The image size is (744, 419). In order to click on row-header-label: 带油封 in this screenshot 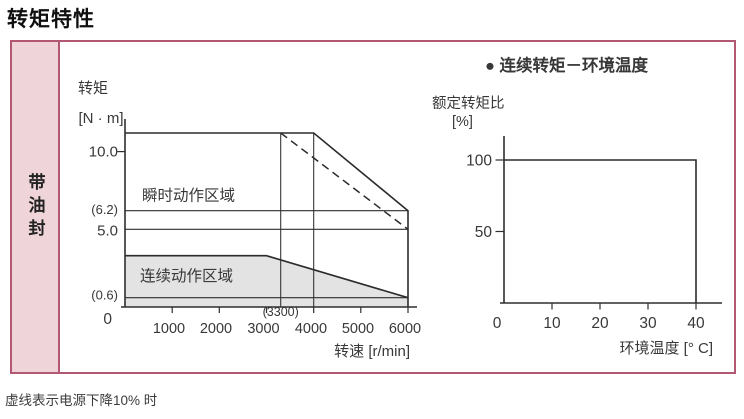, I will do `click(35, 207)`.